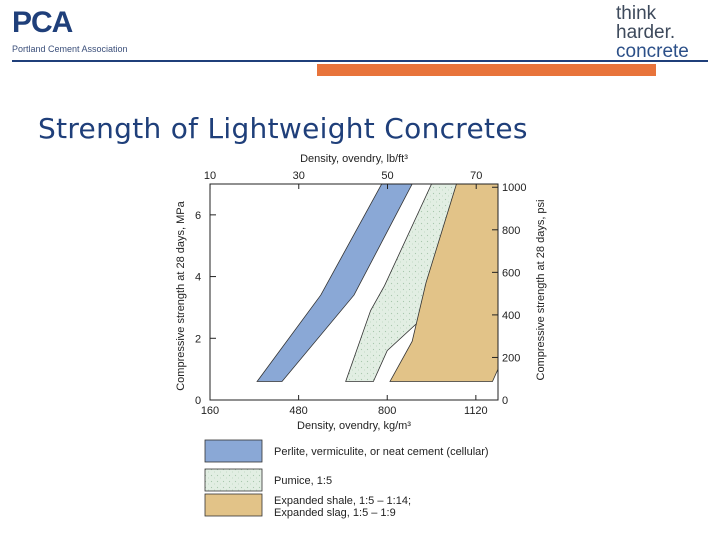 Image resolution: width=720 pixels, height=540 pixels. I want to click on series-perlite-area, so click(334, 283).